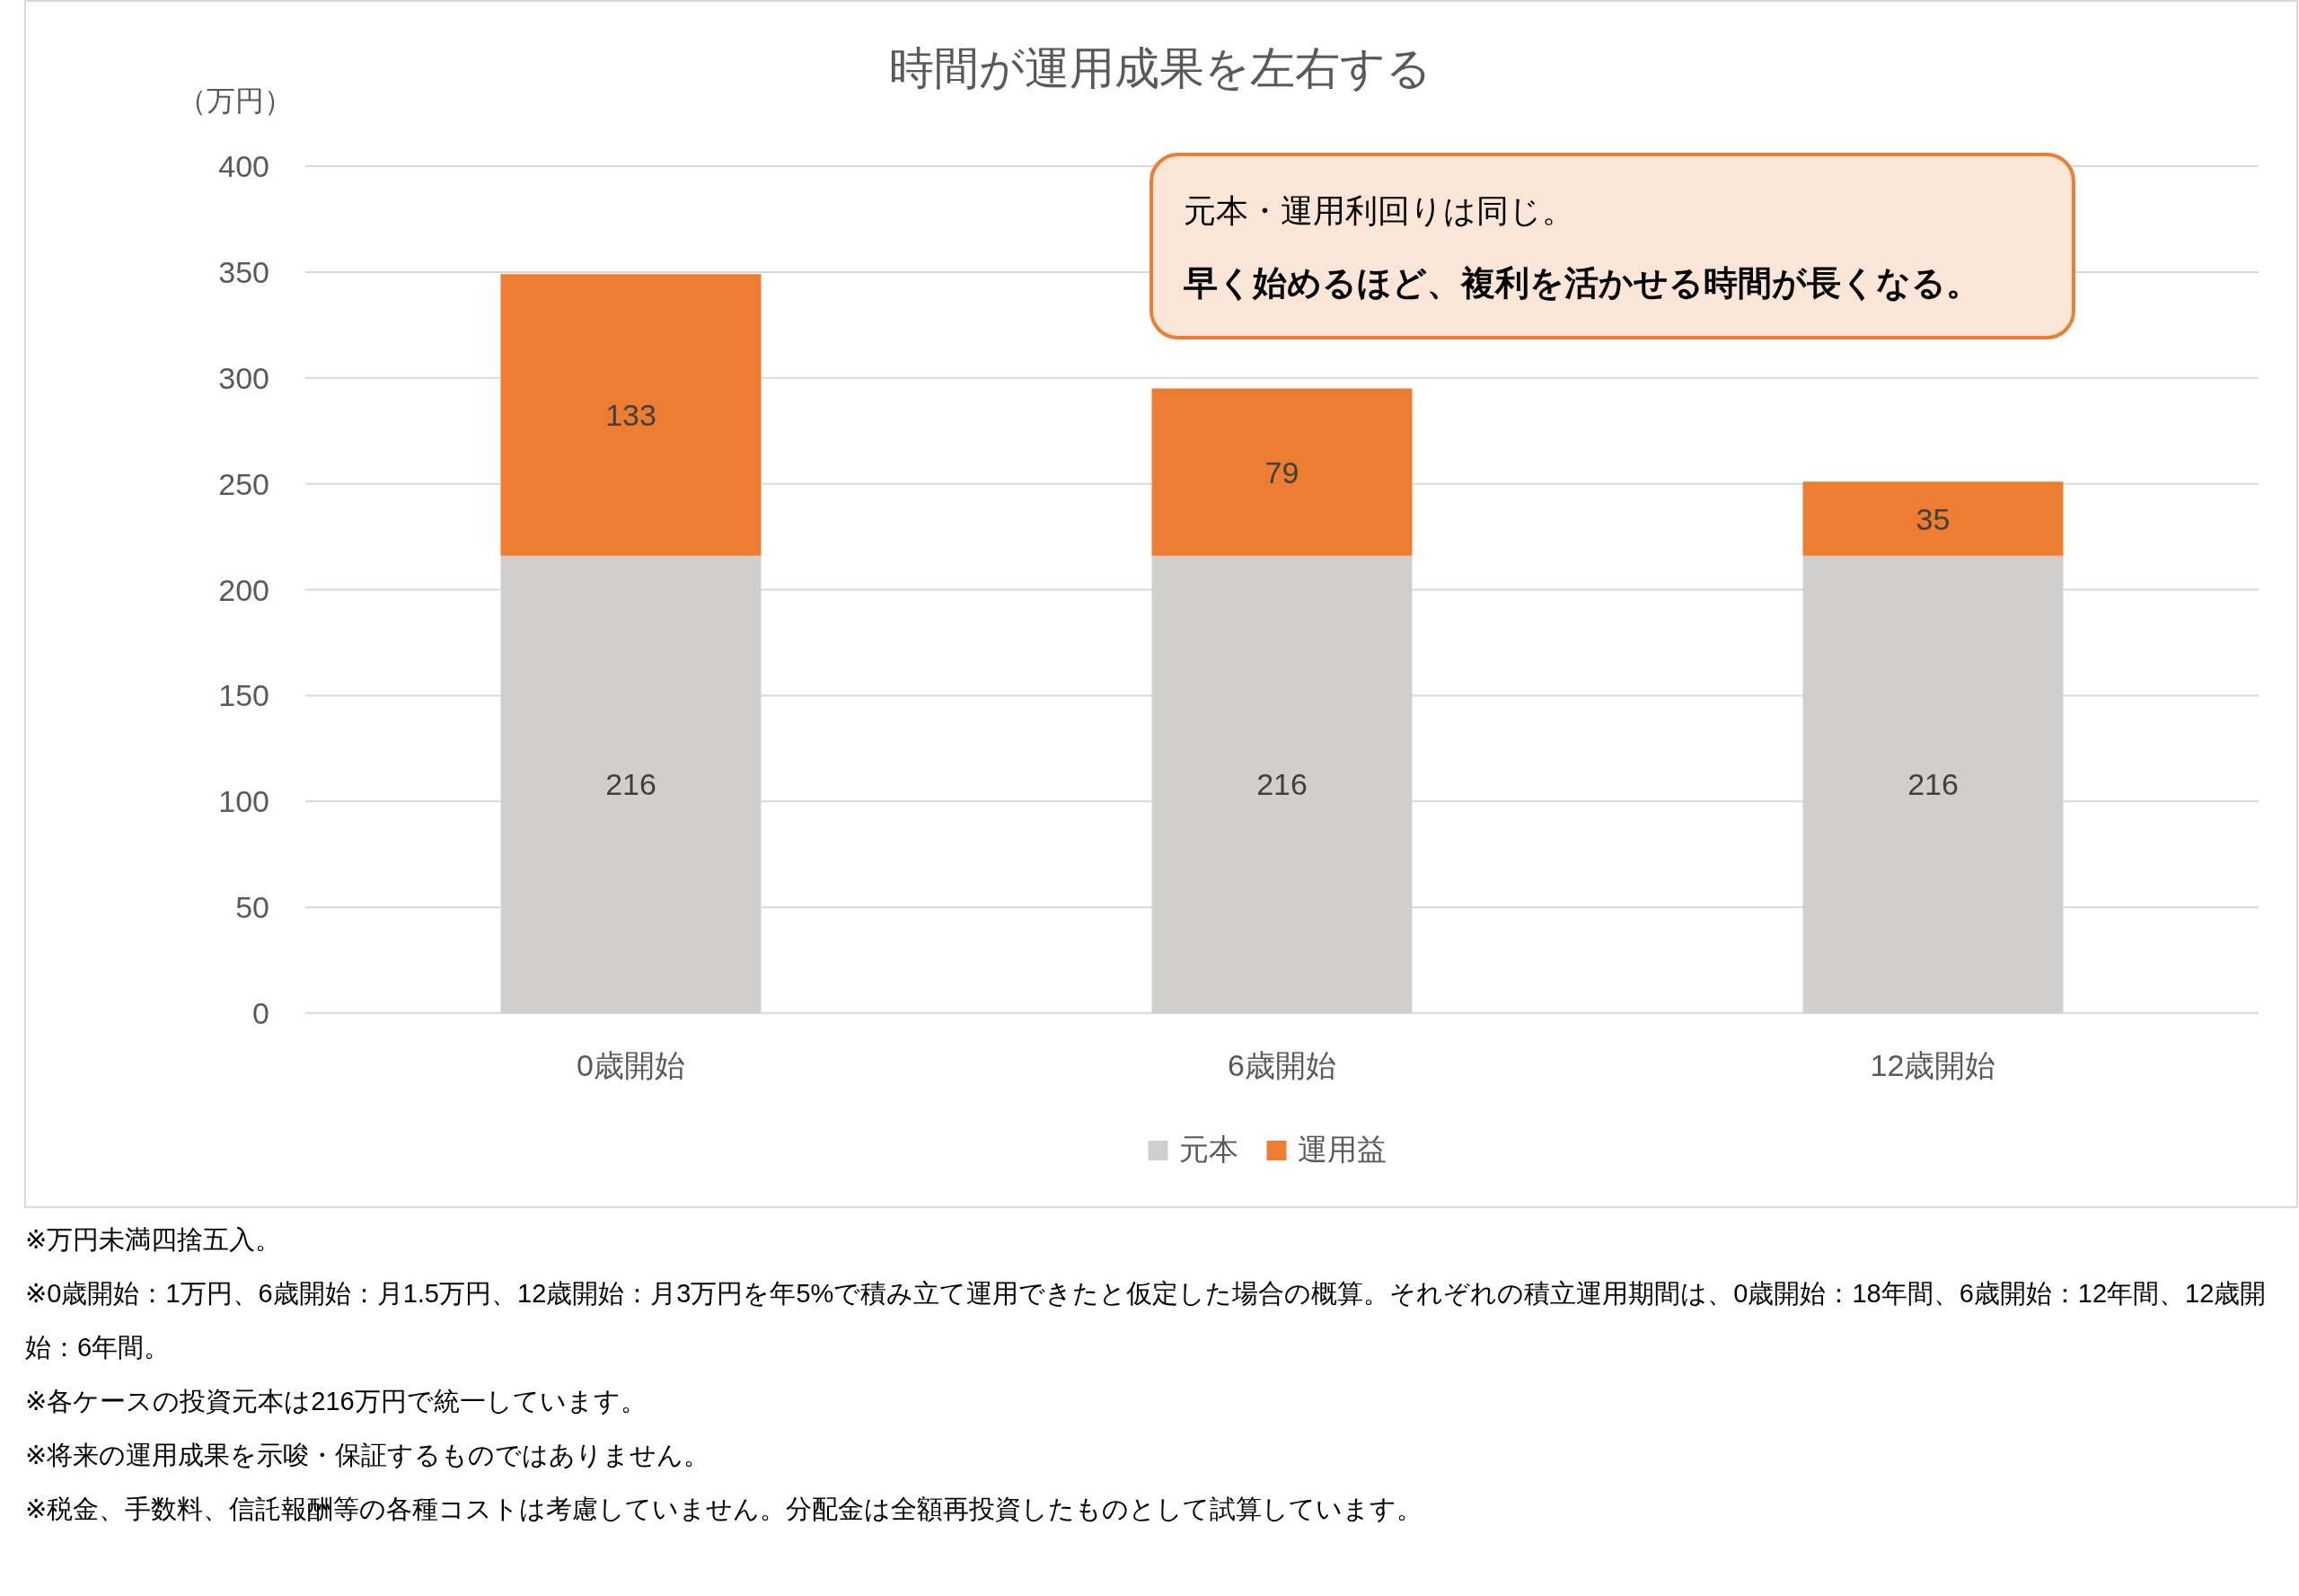 The height and width of the screenshot is (1596, 2299). Describe the element at coordinates (1208, 1149) in the screenshot. I see `legend-label: 元本` at that location.